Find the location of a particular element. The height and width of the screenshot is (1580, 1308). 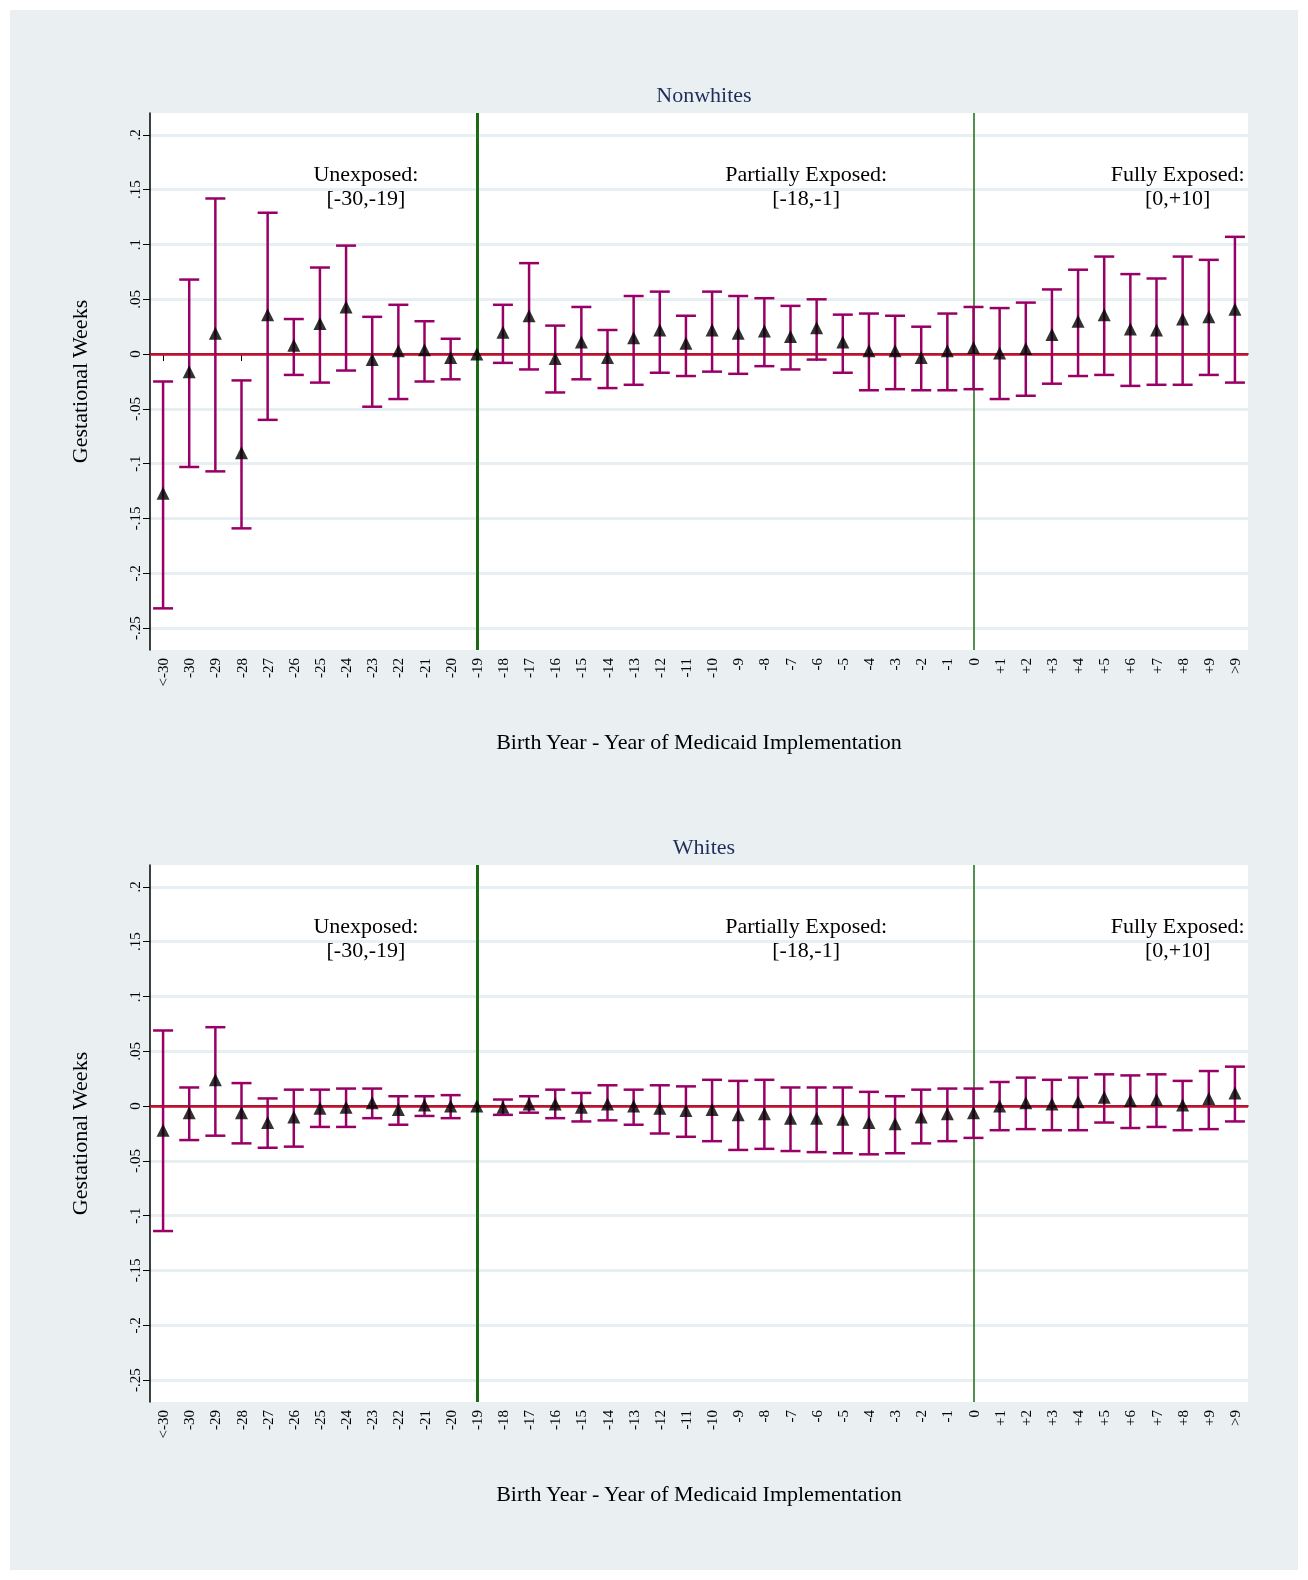

x-tick-label: -7 is located at coordinates (790, 1416).